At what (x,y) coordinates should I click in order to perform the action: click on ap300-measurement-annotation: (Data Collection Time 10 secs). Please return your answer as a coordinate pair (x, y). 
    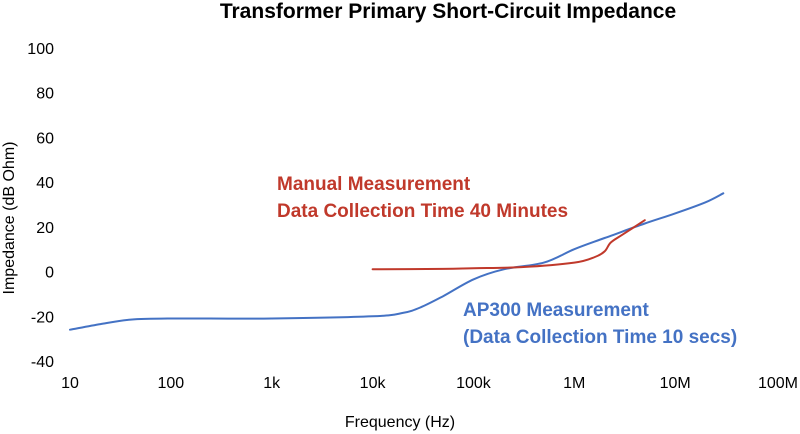
    Looking at the image, I should click on (600, 337).